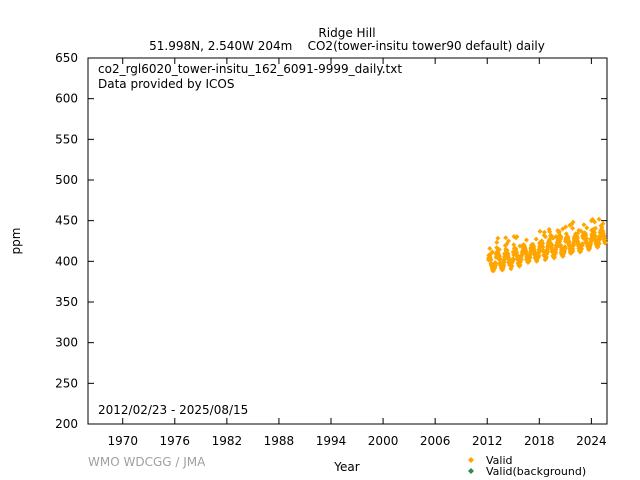 The width and height of the screenshot is (640, 480). What do you see at coordinates (122, 441) in the screenshot?
I see `x-tick-label: 1970` at bounding box center [122, 441].